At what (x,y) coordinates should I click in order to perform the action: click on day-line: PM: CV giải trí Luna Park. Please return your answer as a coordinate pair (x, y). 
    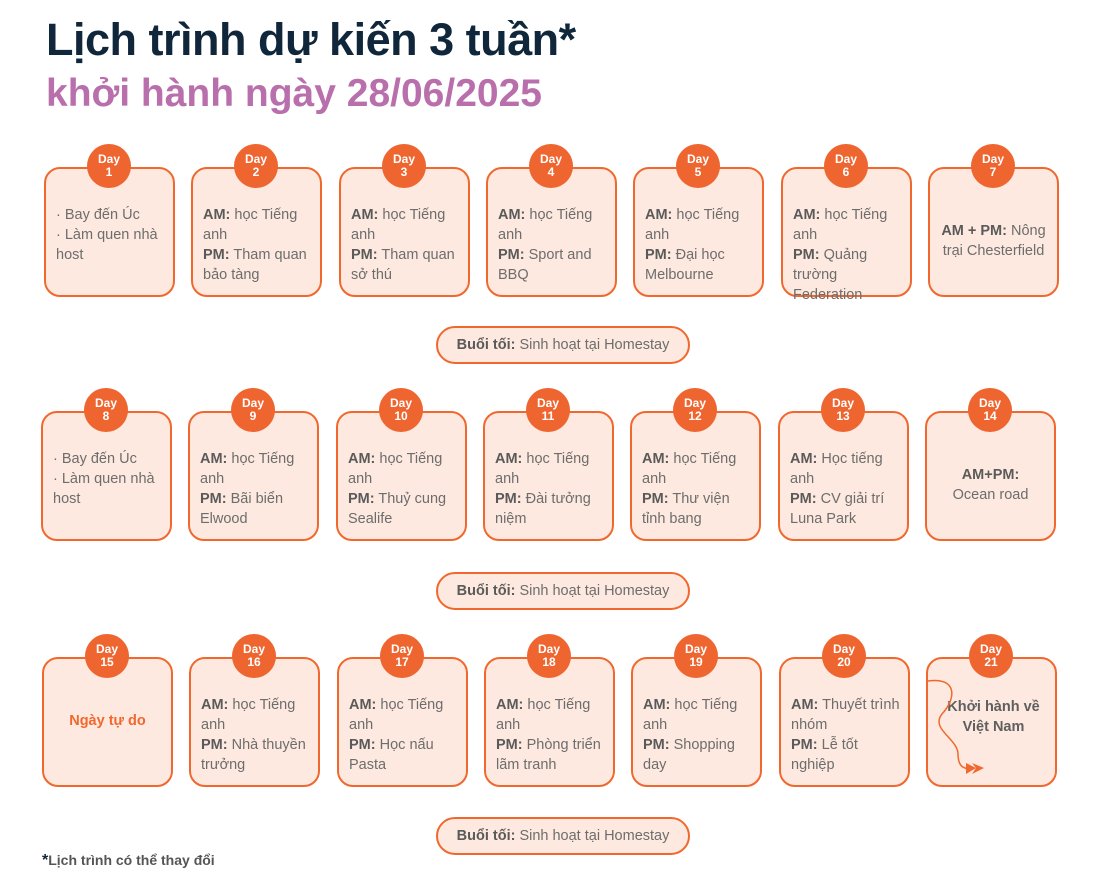
    Looking at the image, I should click on (845, 509).